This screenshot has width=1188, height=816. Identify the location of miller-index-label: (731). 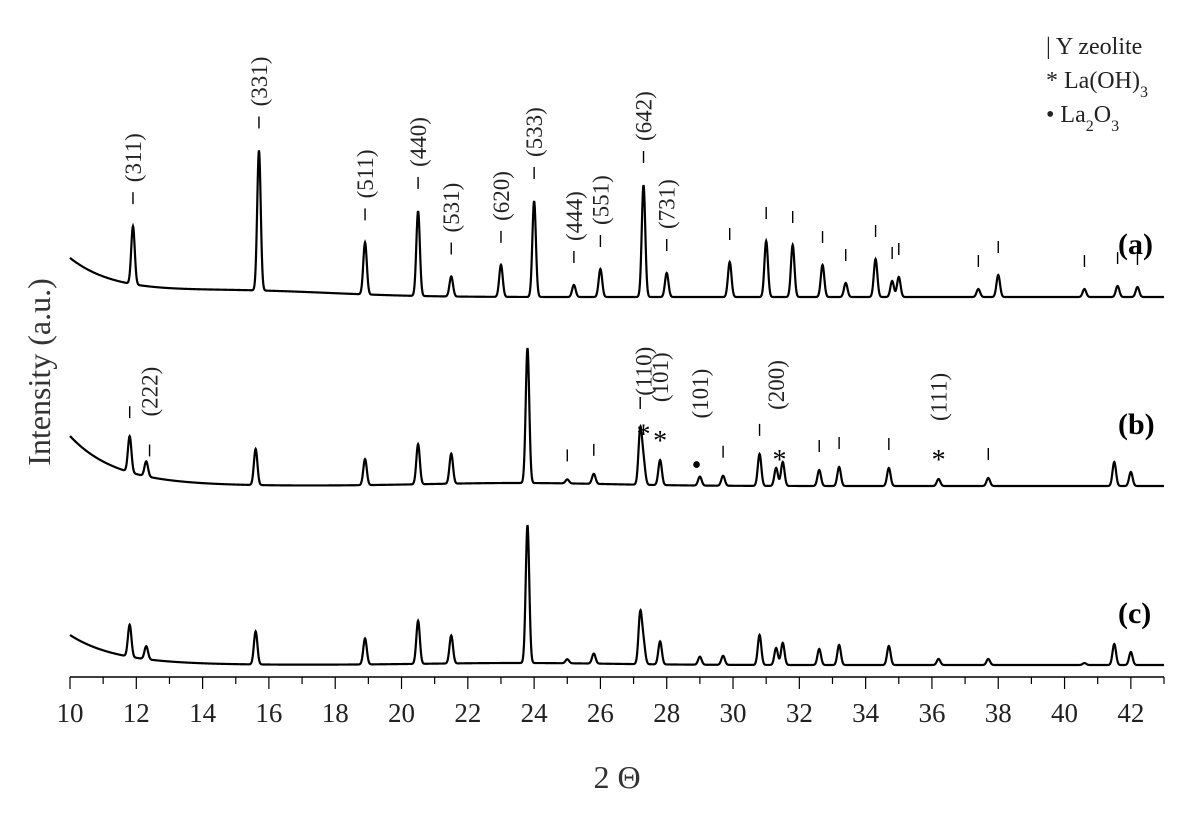
(667, 204).